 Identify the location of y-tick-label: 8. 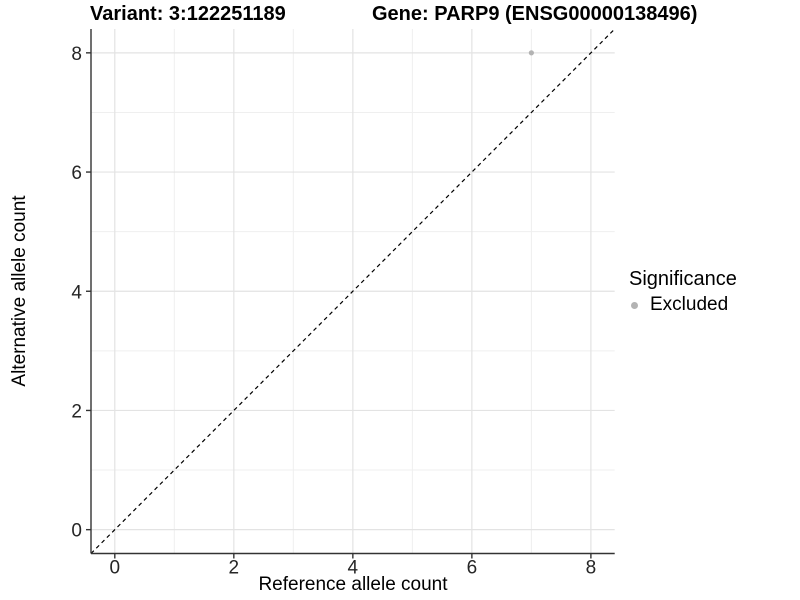
(76, 54).